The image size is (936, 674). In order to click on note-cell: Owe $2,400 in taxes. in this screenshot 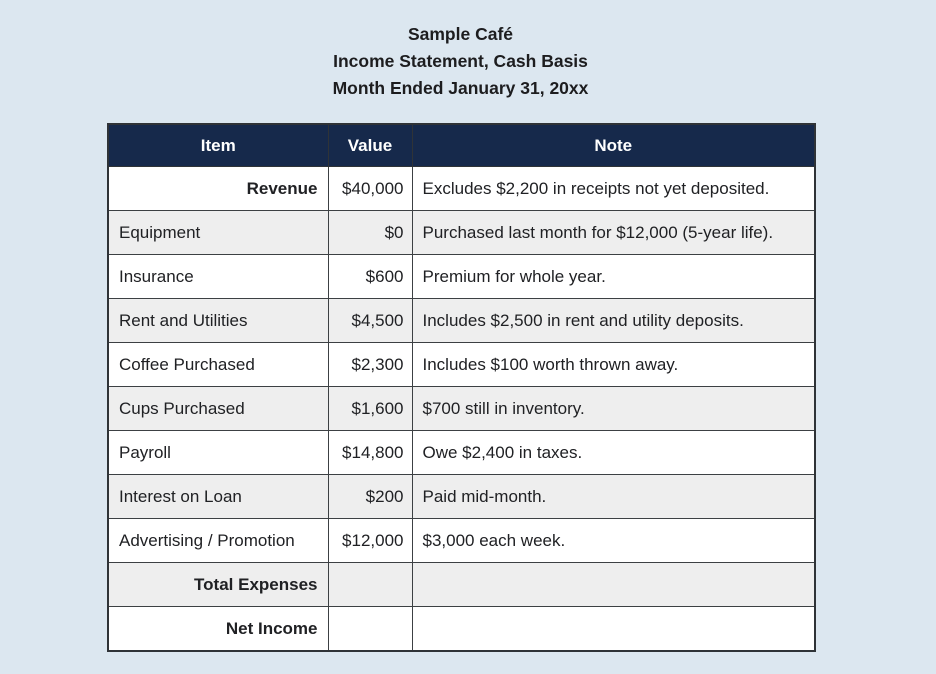, I will do `click(613, 452)`.